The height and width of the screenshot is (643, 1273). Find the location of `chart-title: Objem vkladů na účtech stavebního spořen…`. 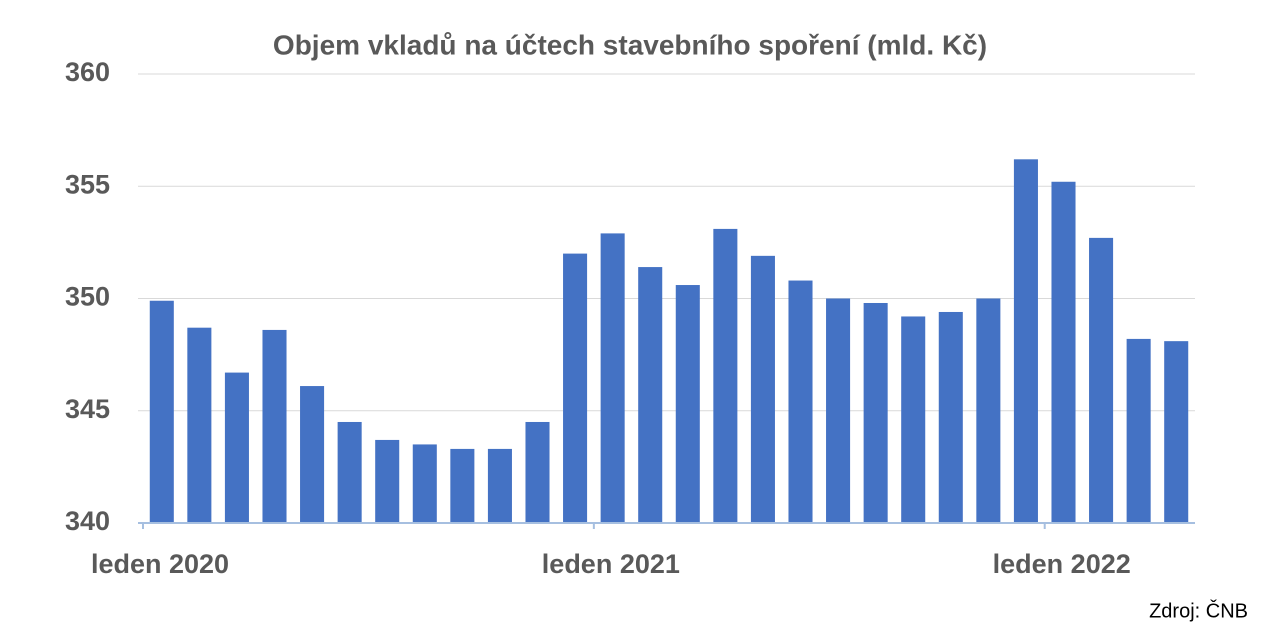

chart-title: Objem vkladů na účtech stavebního spořen… is located at coordinates (630, 44).